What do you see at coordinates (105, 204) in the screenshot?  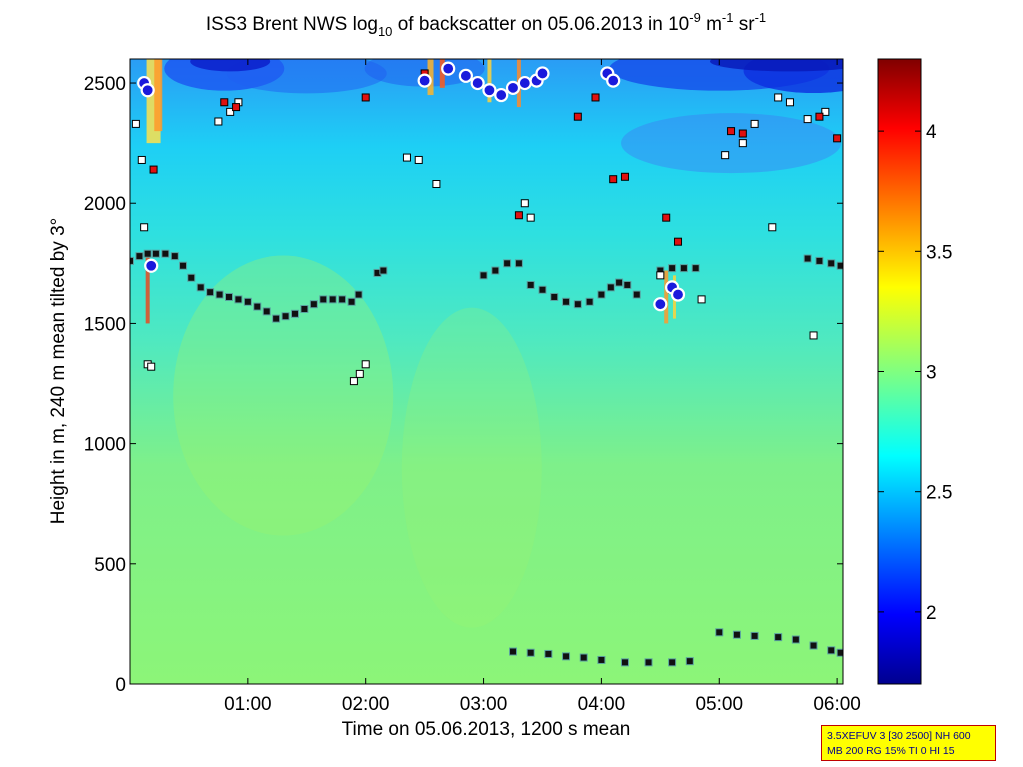 I see `y-tick-label-4: 2000` at bounding box center [105, 204].